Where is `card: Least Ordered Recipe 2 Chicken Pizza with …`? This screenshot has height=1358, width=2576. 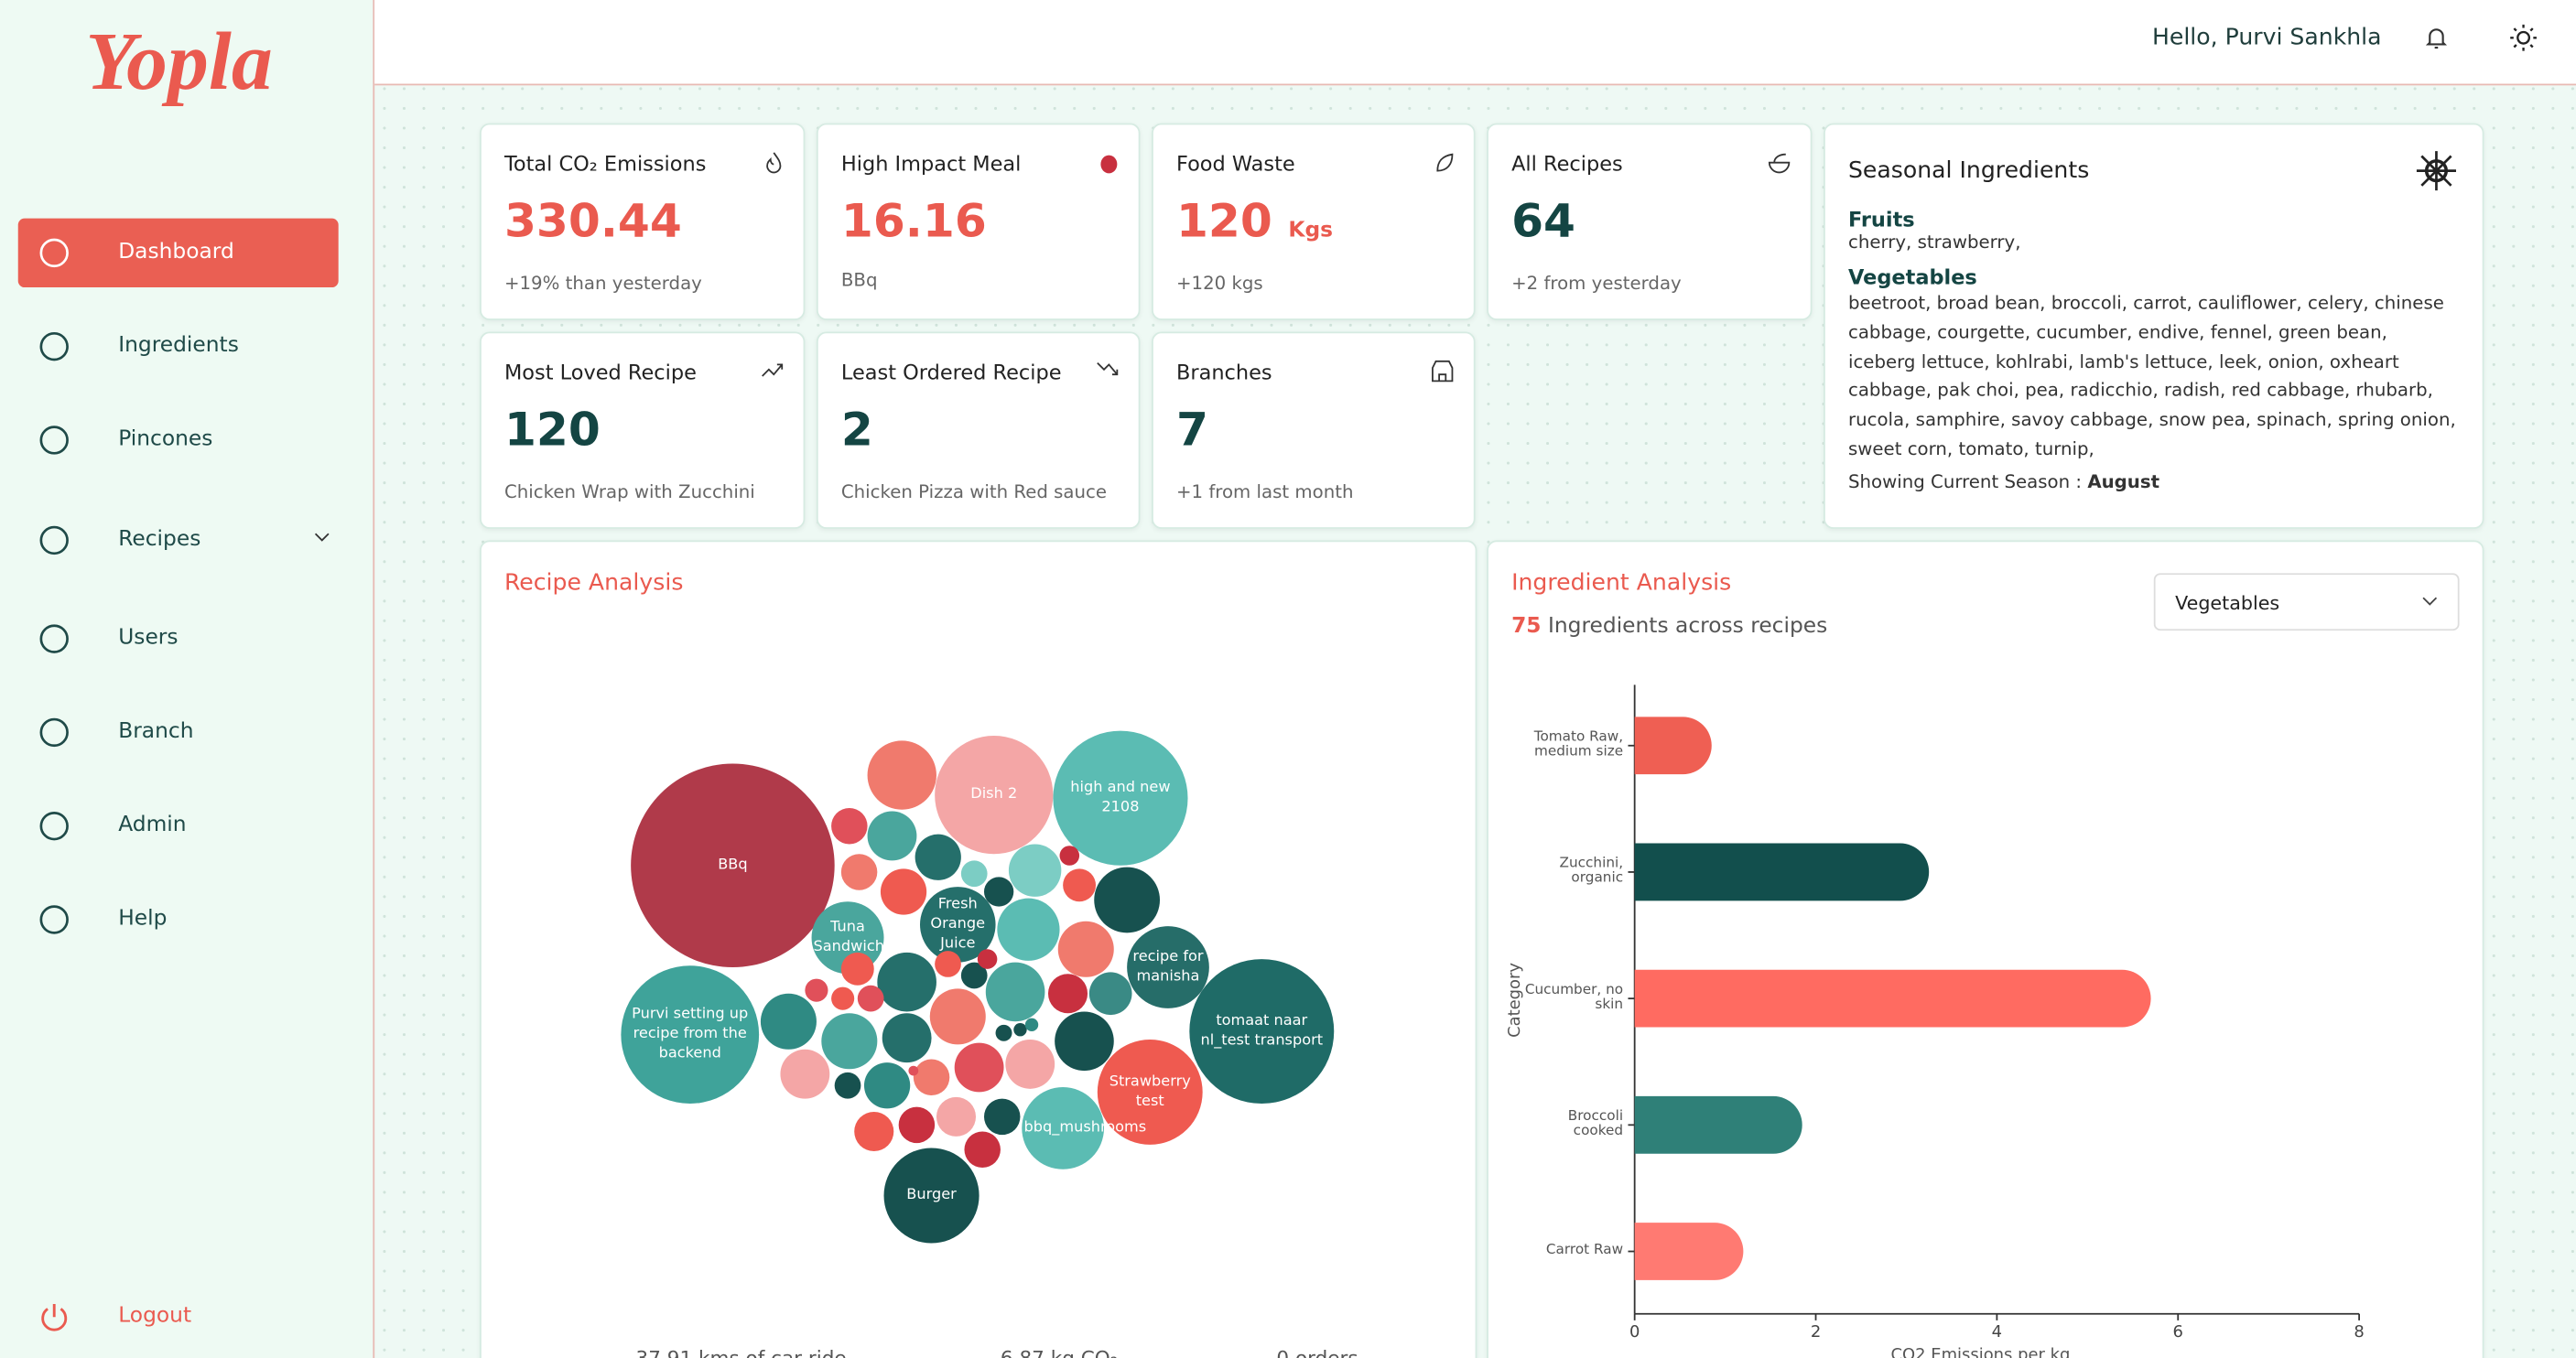 card: Least Ordered Recipe 2 Chicken Pizza with … is located at coordinates (979, 430).